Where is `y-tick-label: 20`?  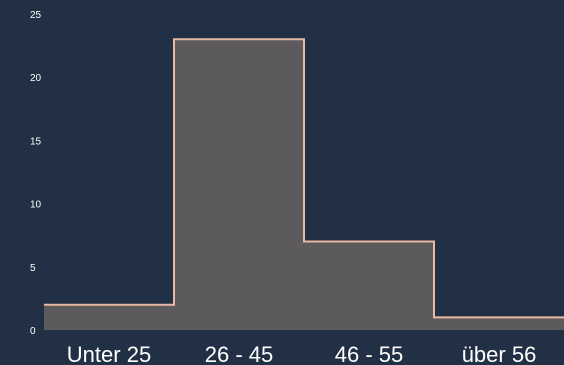
y-tick-label: 20 is located at coordinates (36, 78).